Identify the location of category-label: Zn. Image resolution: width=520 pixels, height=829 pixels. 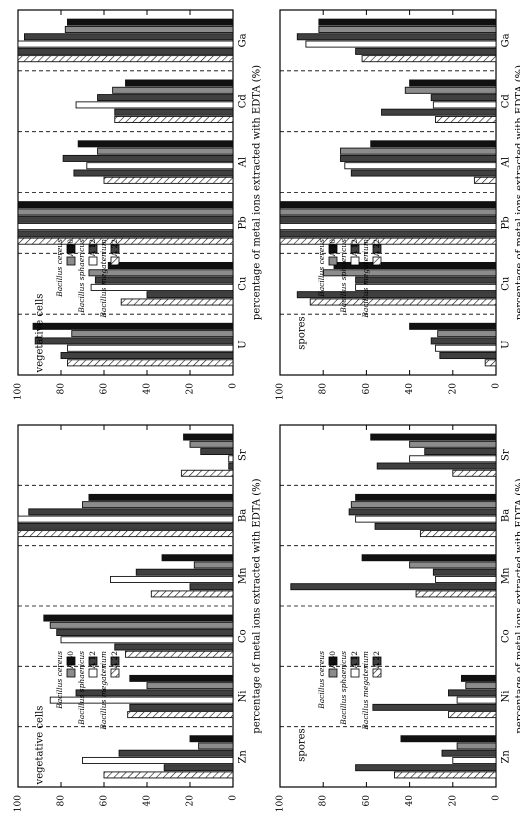
(506, 757).